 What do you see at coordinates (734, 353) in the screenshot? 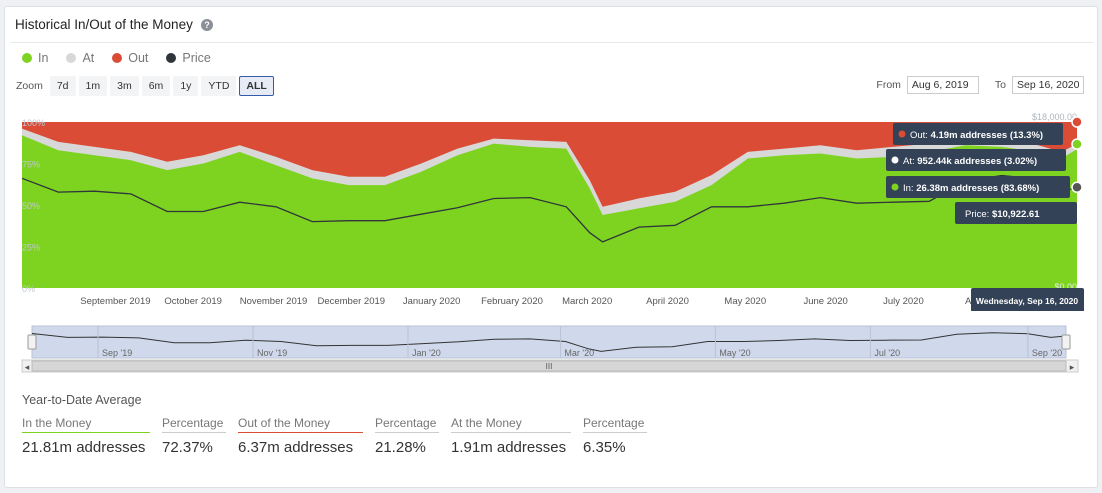
I see `navigator-tick-label: May '20` at bounding box center [734, 353].